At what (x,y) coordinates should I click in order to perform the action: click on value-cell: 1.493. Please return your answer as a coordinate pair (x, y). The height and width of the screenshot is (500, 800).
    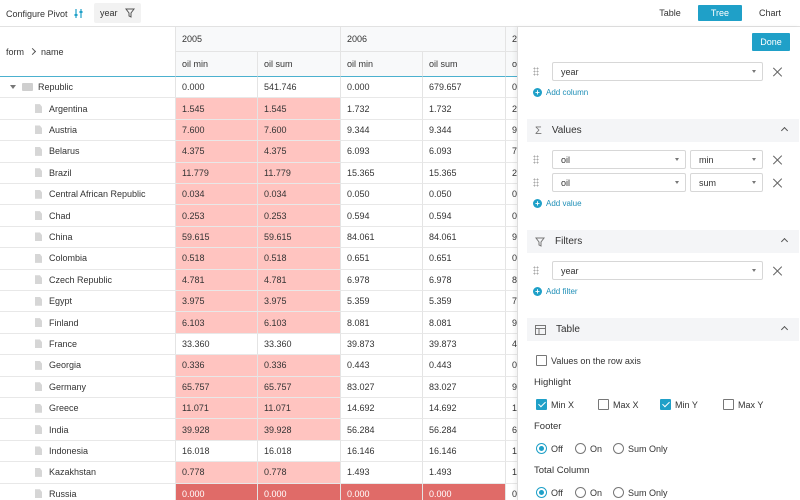
    Looking at the image, I should click on (382, 473).